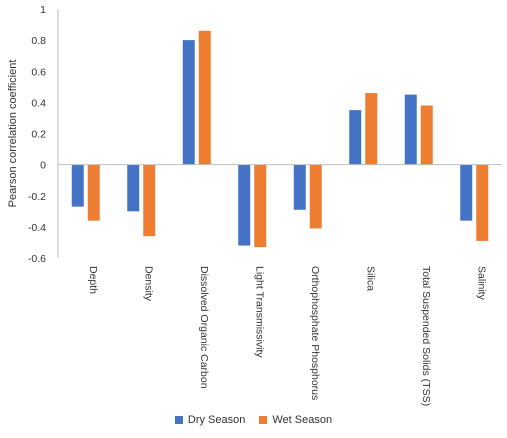 This screenshot has height=438, width=507. I want to click on legend-item-dry-season: Dry Season, so click(210, 420).